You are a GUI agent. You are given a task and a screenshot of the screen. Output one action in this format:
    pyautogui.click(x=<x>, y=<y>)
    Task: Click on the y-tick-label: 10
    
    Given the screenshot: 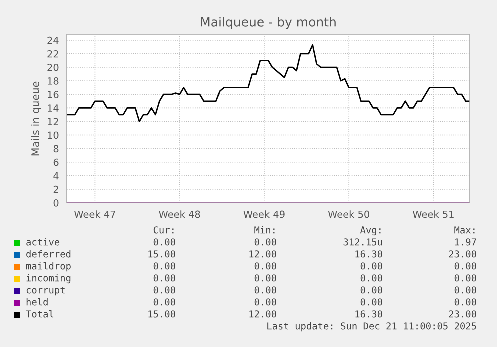 What is the action you would take?
    pyautogui.click(x=53, y=136)
    